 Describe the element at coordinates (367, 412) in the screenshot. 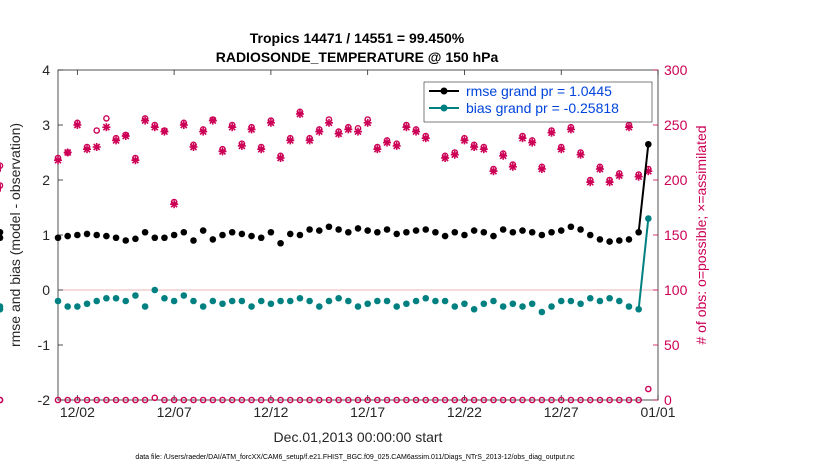

I see `x-tick-label: 12/17` at that location.